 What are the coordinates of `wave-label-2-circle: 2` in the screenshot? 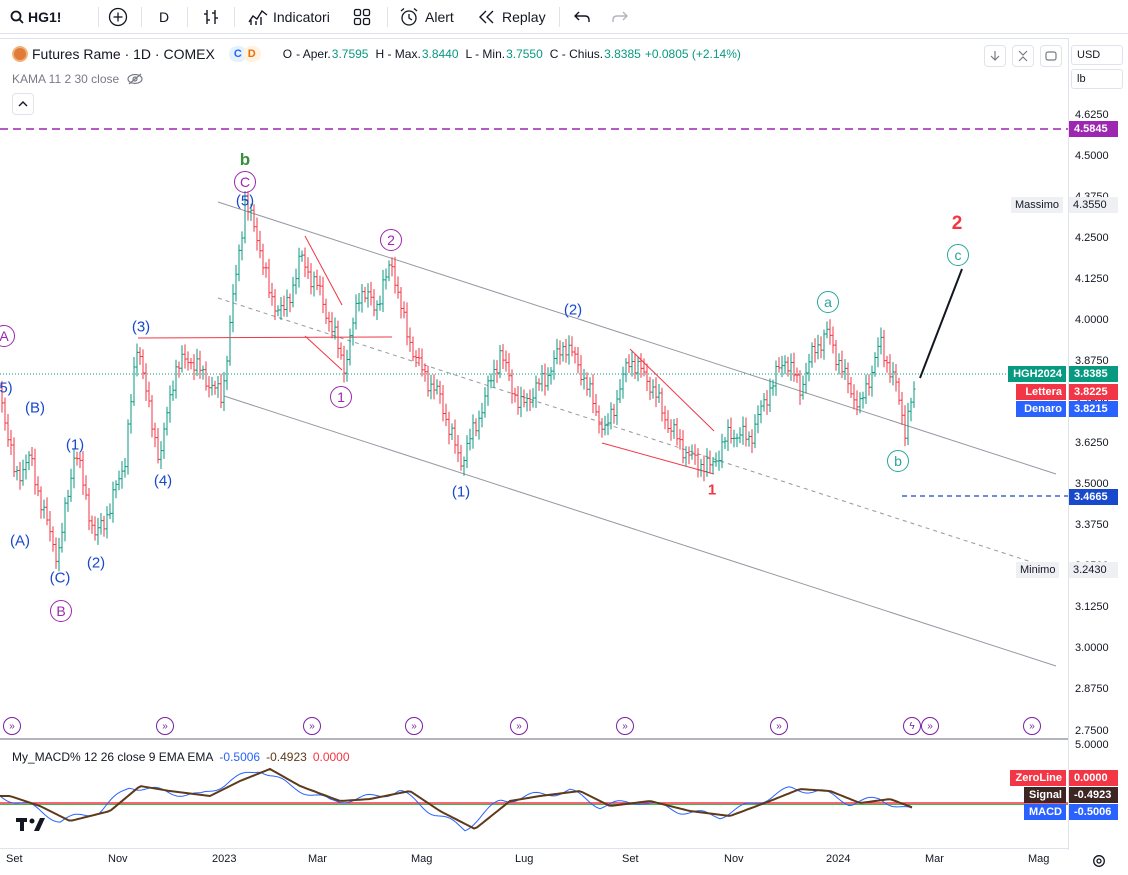 It's located at (391, 240).